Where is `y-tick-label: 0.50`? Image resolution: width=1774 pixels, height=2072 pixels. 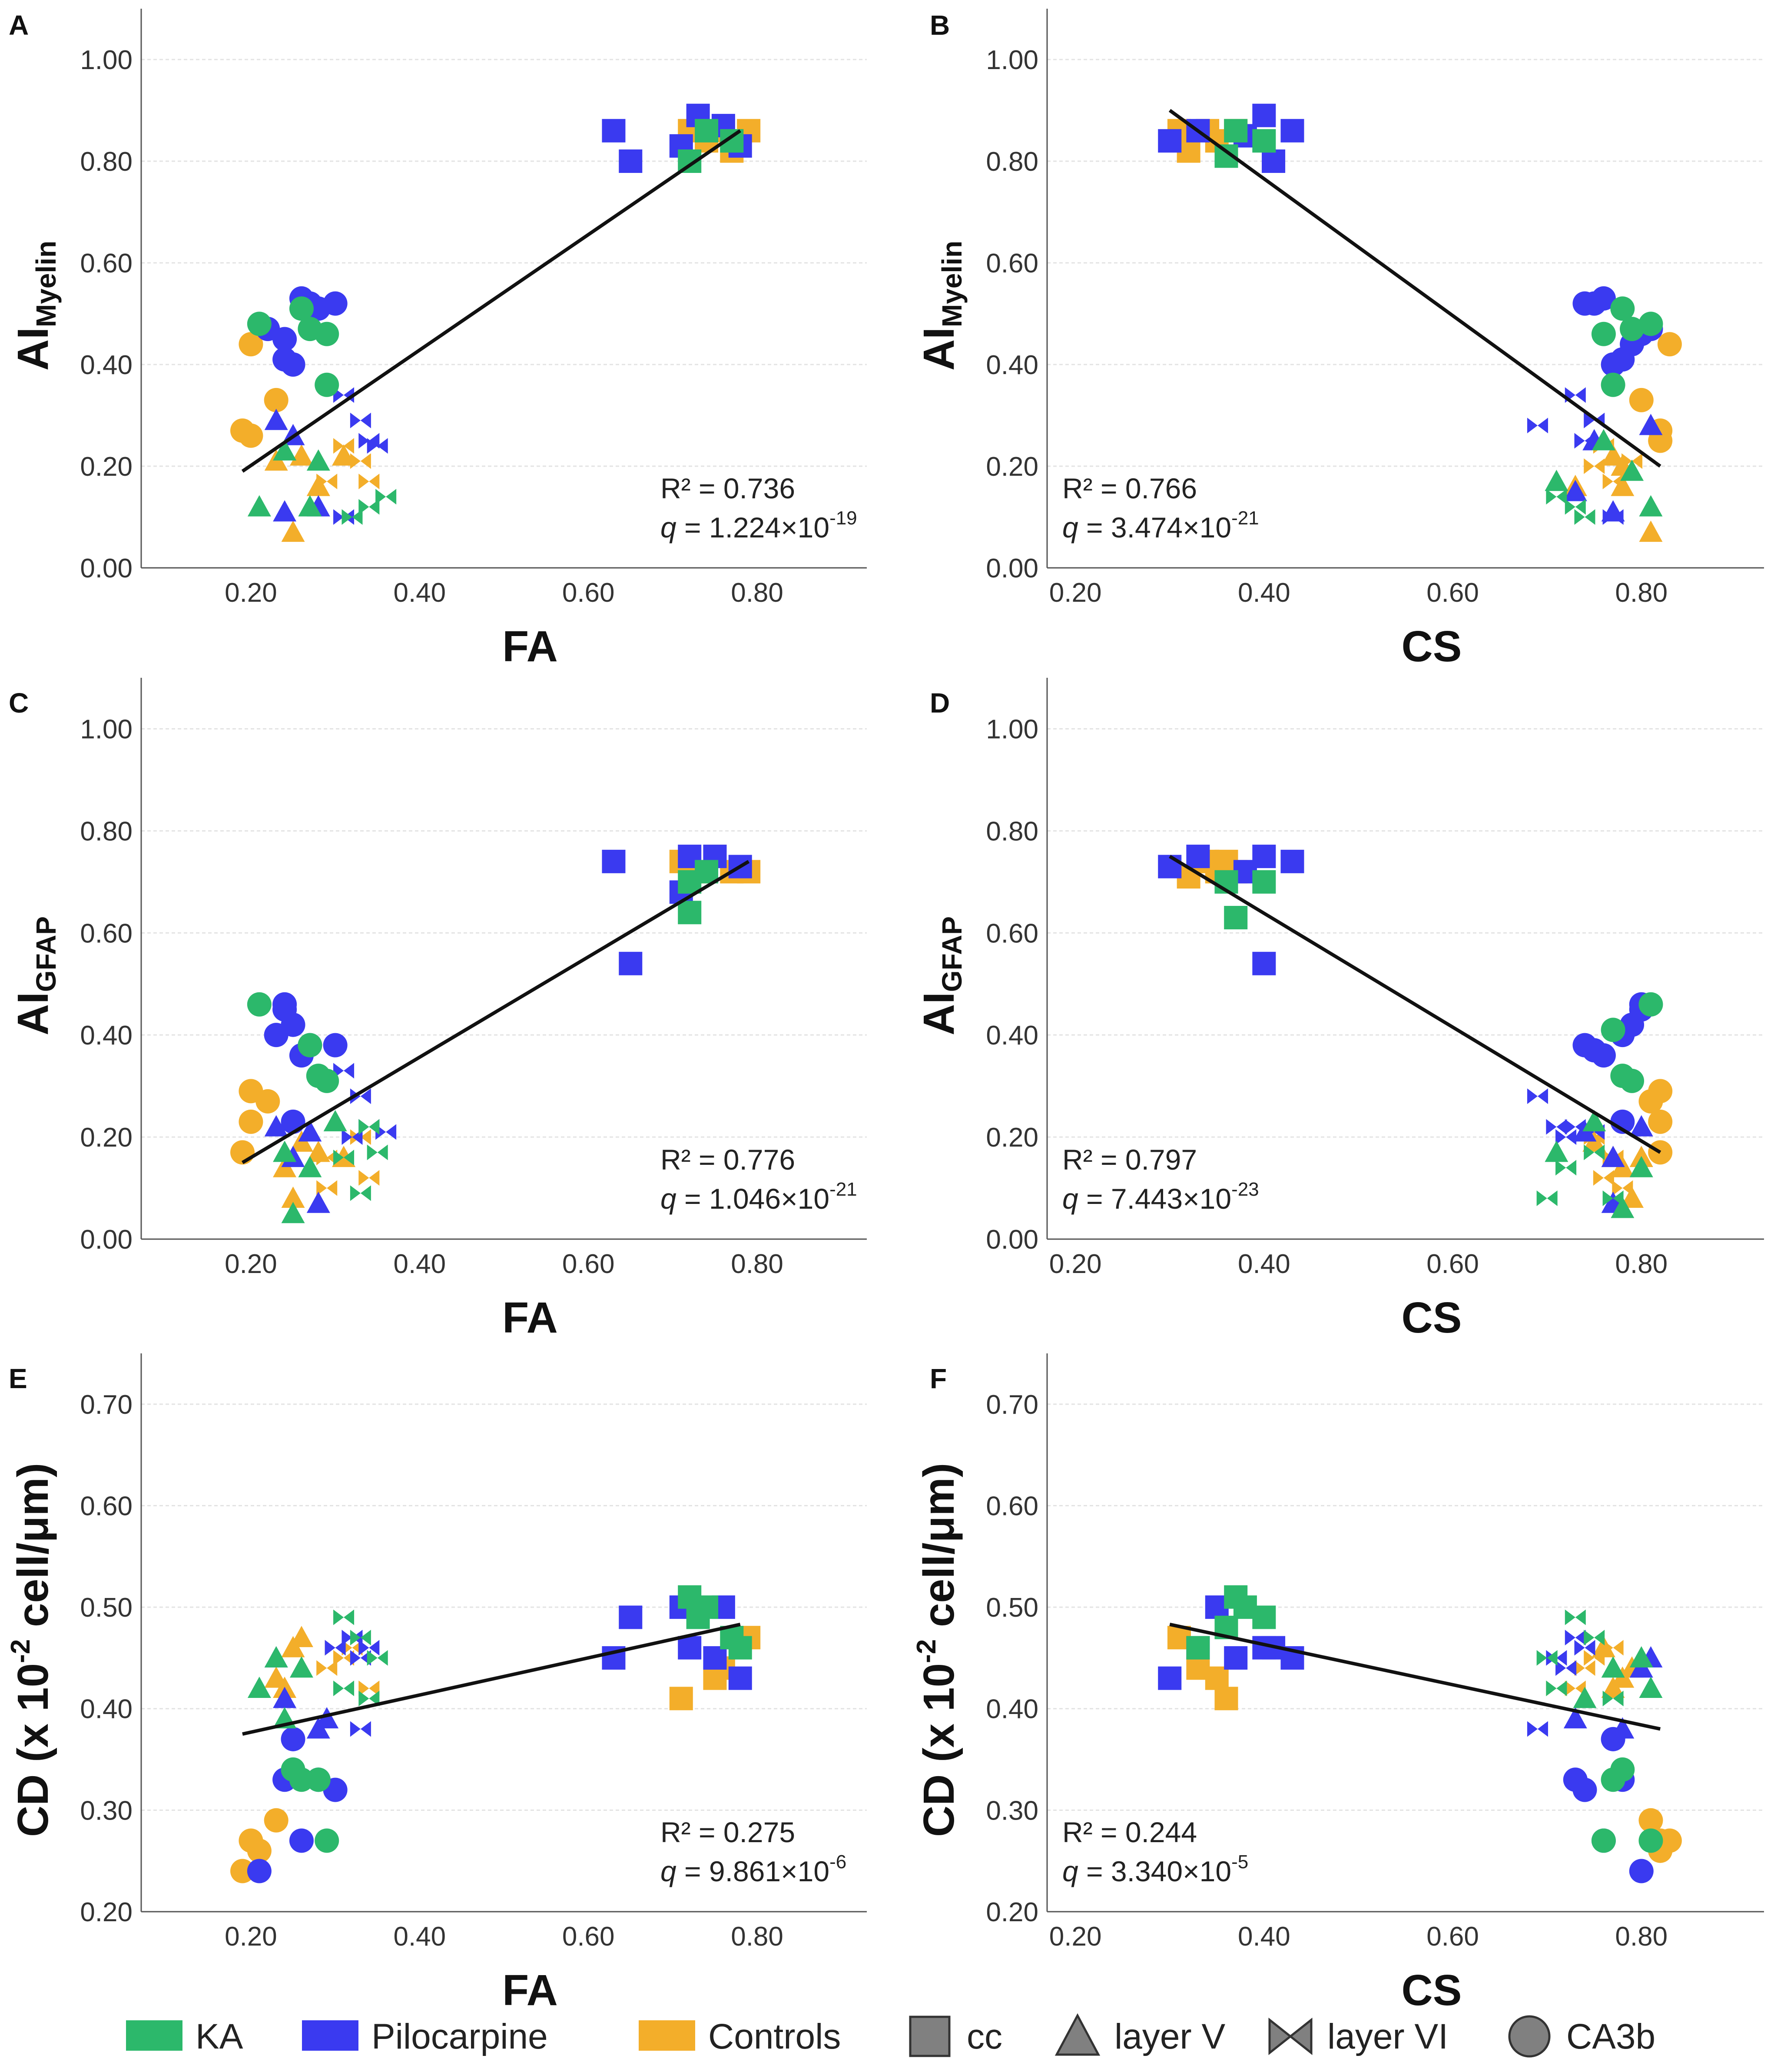 y-tick-label: 0.50 is located at coordinates (106, 1608).